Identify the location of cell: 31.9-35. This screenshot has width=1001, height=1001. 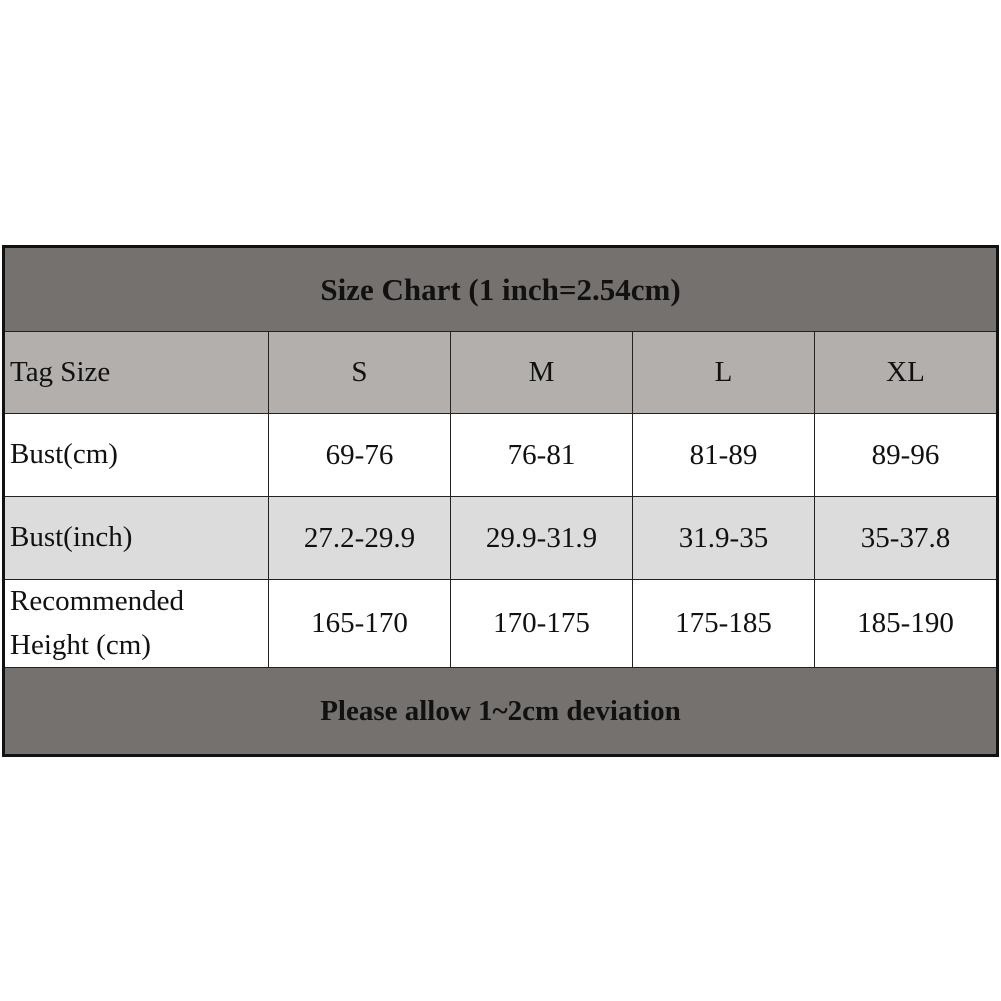
(723, 538).